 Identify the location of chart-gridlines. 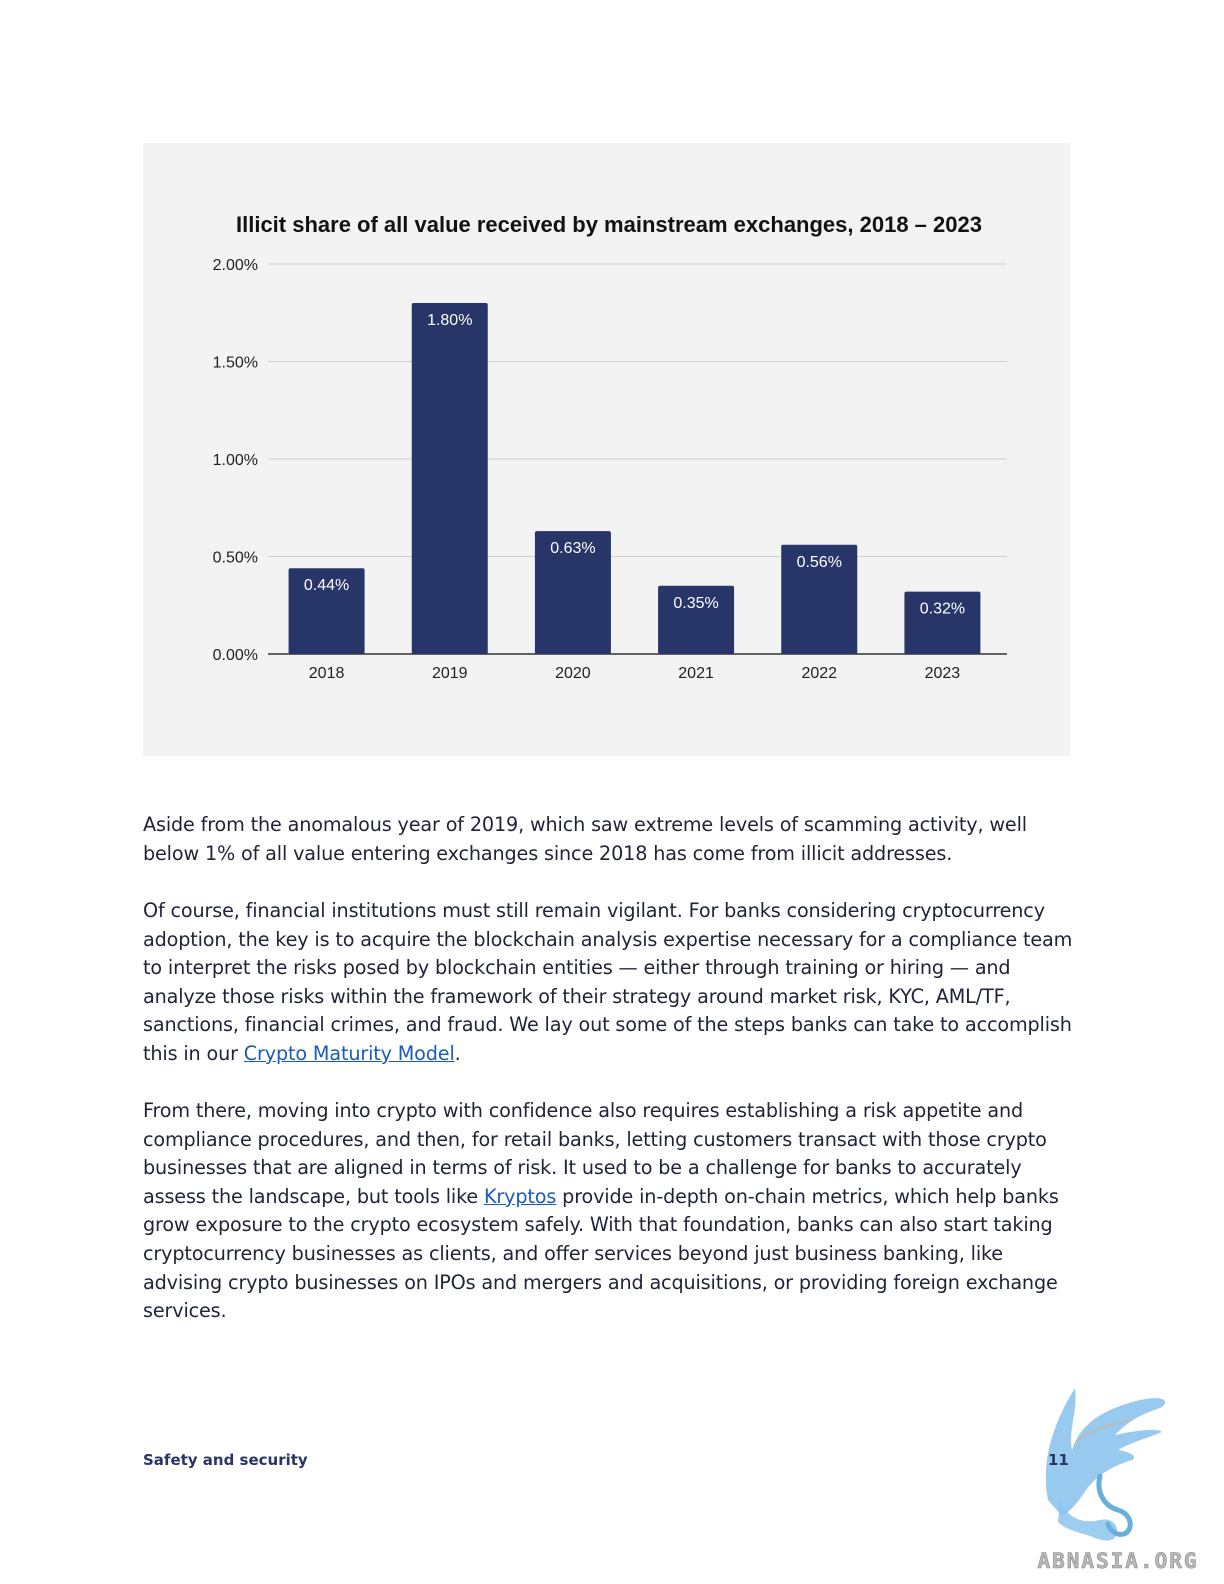
(637, 459).